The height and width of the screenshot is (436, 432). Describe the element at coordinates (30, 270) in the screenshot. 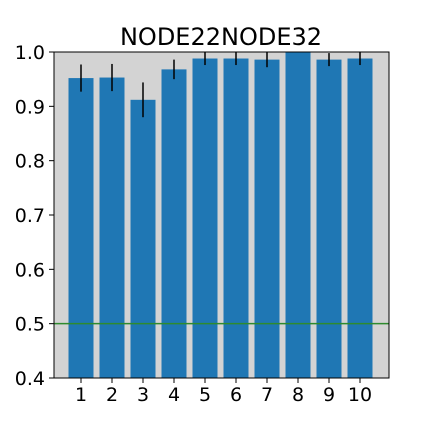

I see `y-tick-label: 0.6` at that location.